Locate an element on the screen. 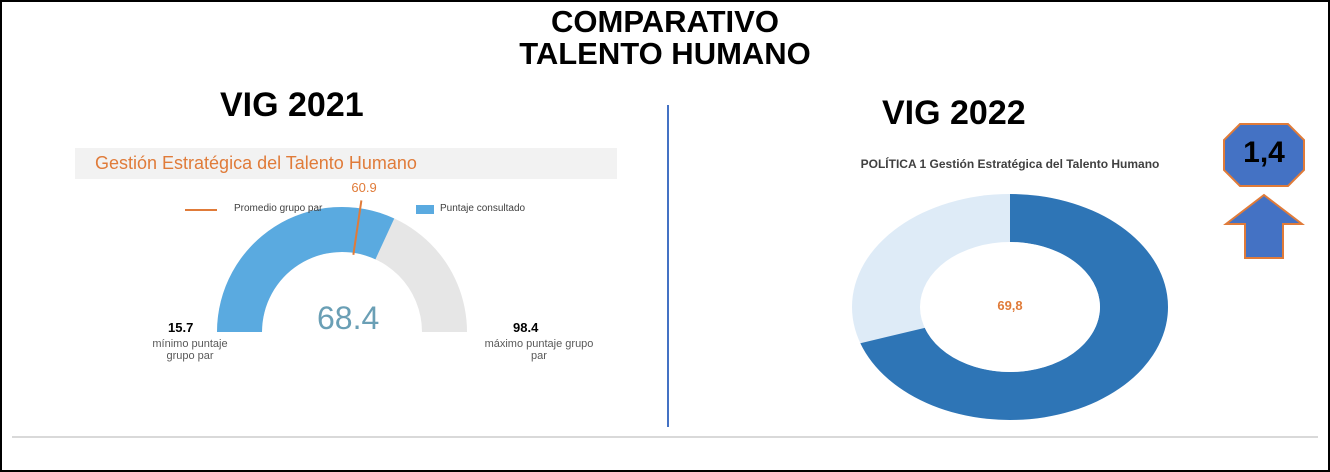 This screenshot has width=1330, height=472. badge-label: 1,4 is located at coordinates (1264, 152).